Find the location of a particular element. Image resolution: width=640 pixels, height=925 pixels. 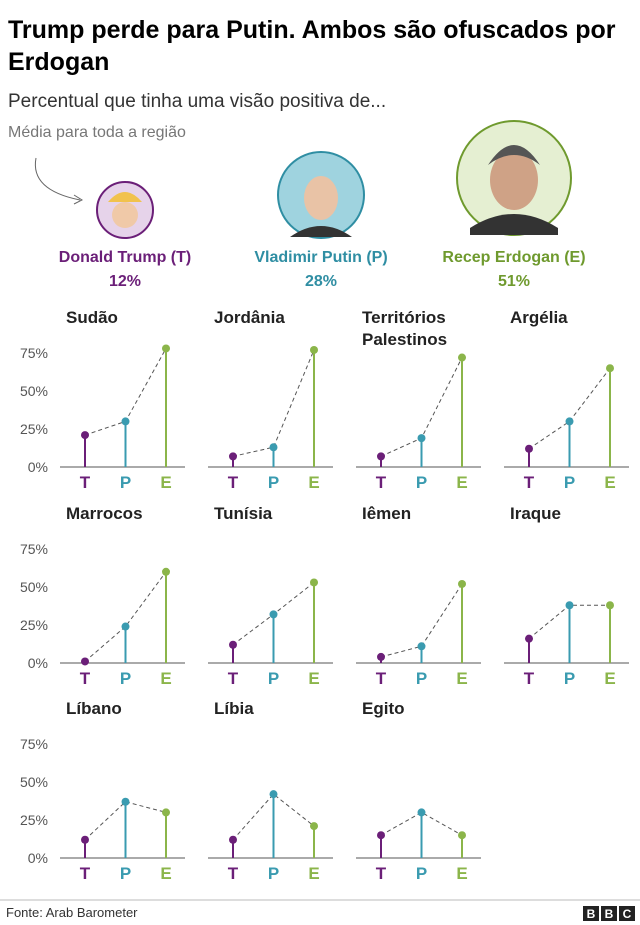

chart-title: Iraque is located at coordinates (536, 513).